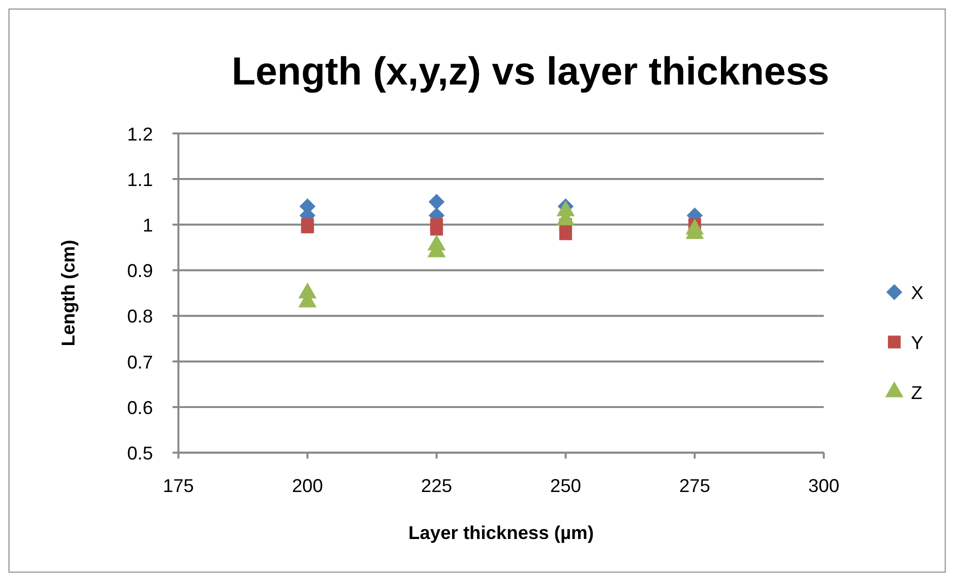 This screenshot has height=587, width=968. Describe the element at coordinates (501, 532) in the screenshot. I see `x-axis-title: Layer thickness (µm)` at that location.